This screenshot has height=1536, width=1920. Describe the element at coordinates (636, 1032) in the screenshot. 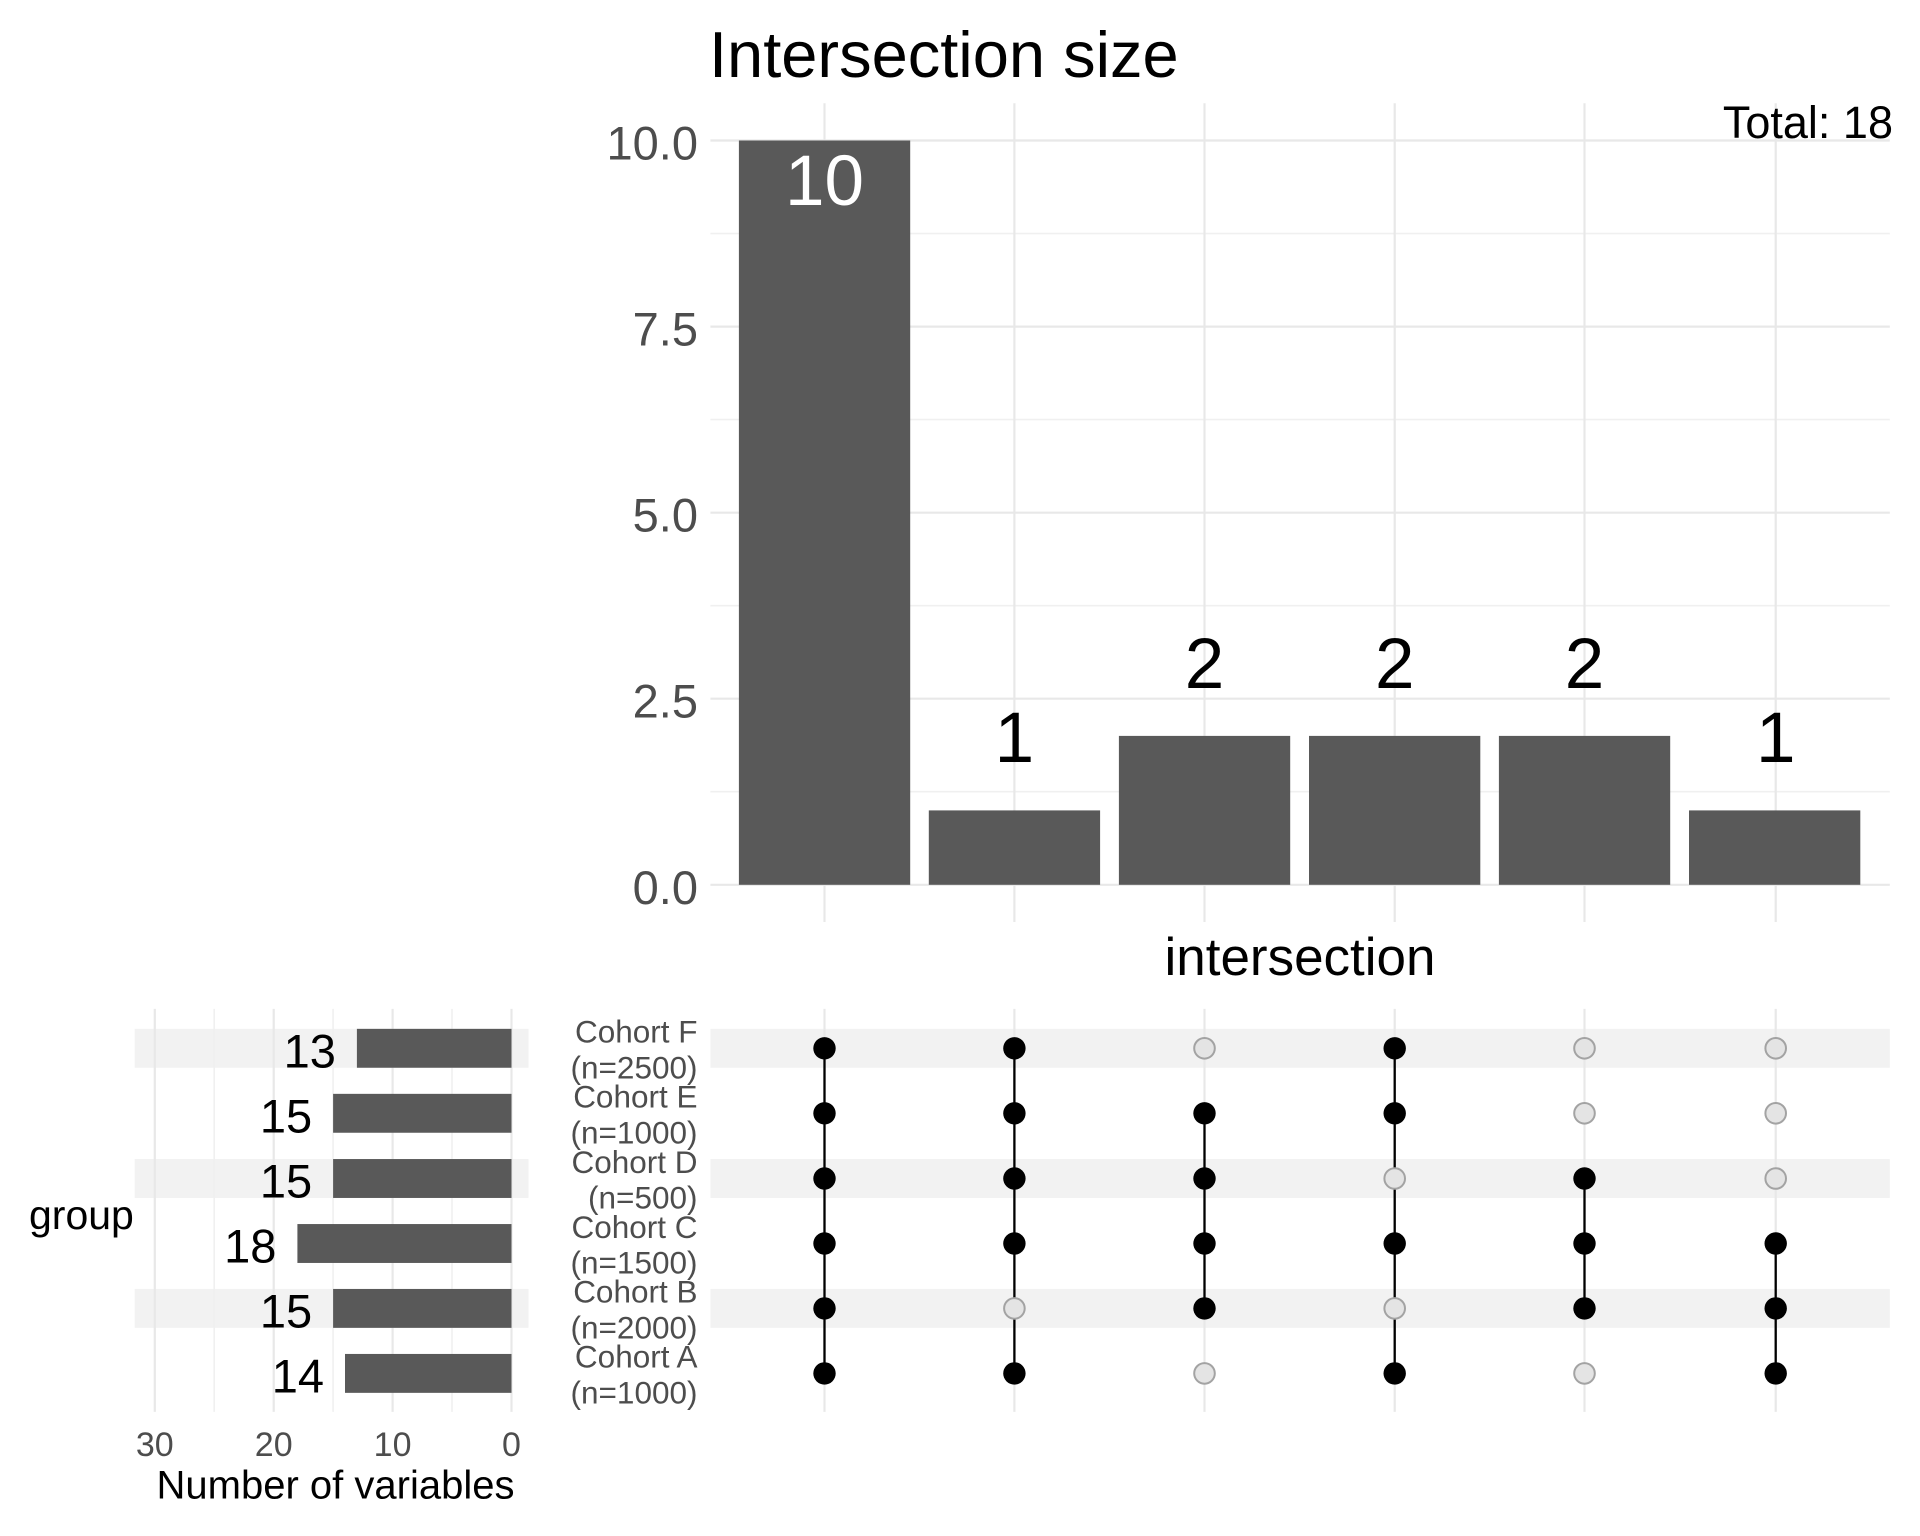

I see `svg-text: Cohort F` at that location.